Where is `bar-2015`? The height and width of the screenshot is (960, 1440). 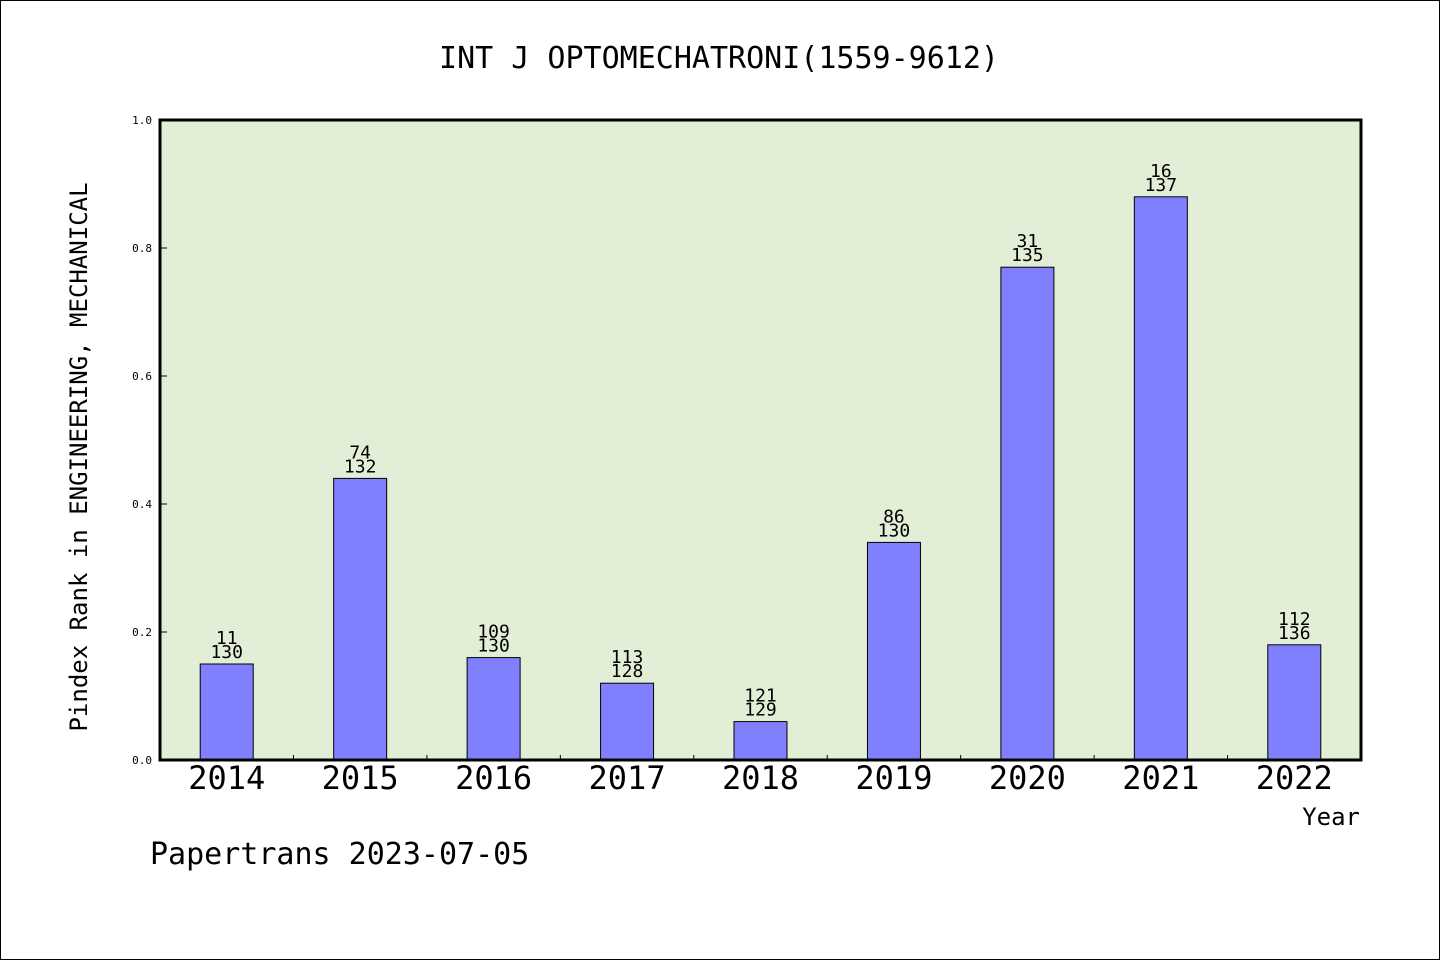
bar-2015 is located at coordinates (360, 619).